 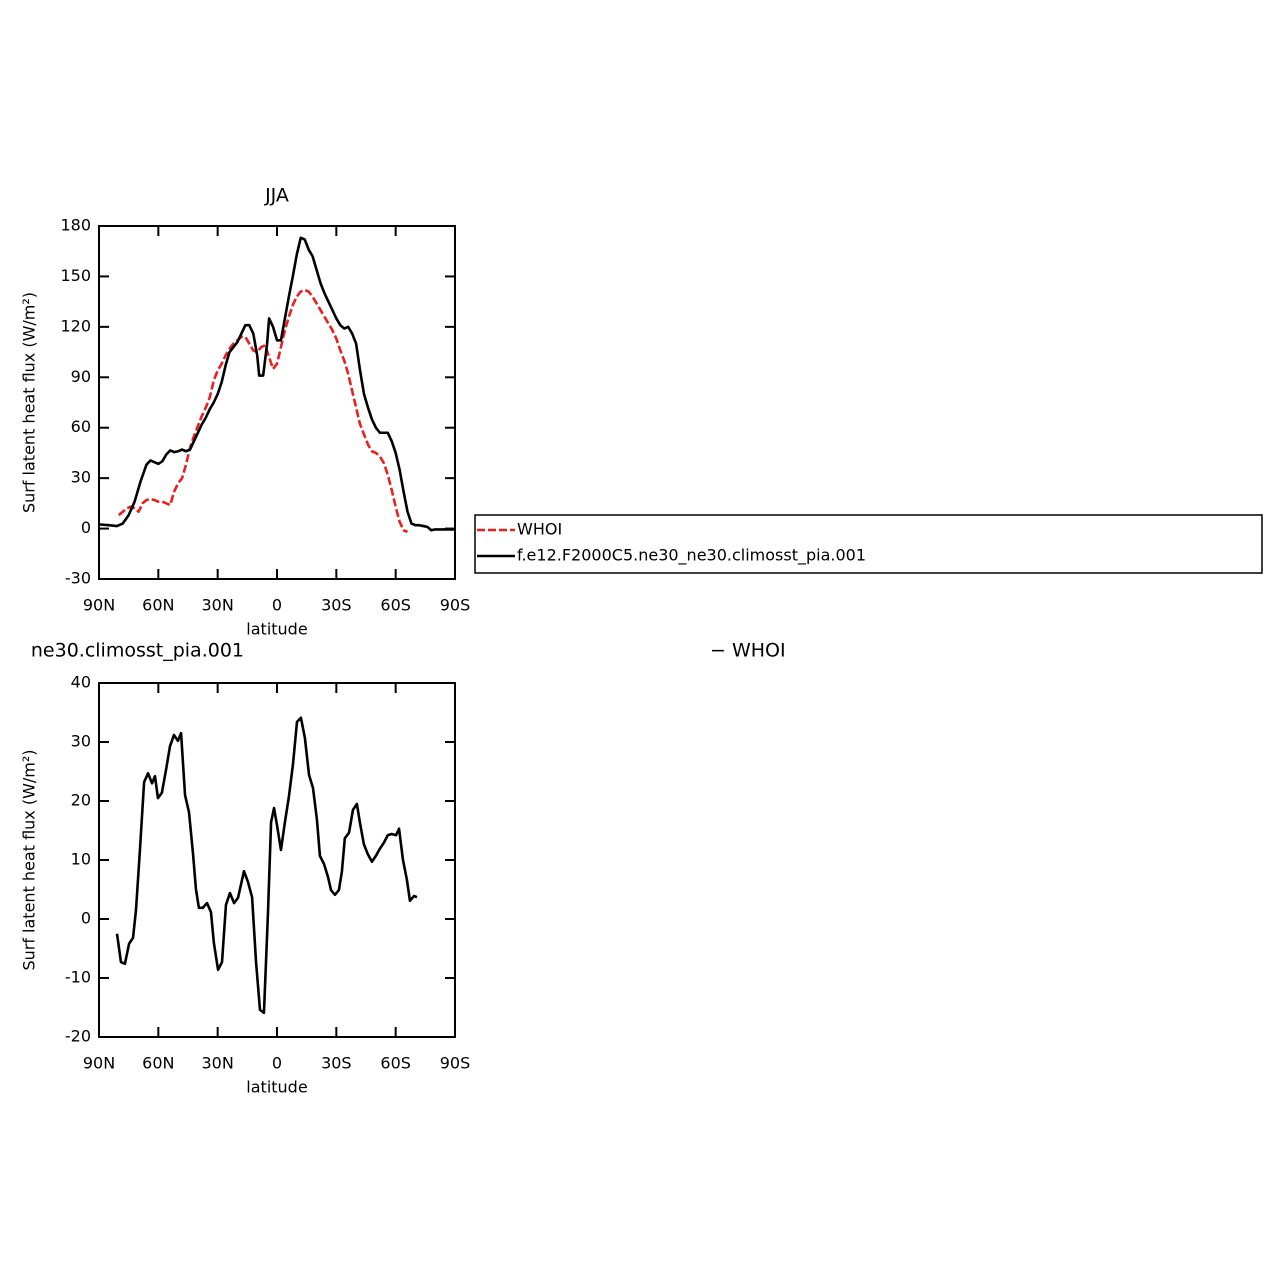 I want to click on chart-title: ne30.climosst_pia.001, so click(x=137, y=651).